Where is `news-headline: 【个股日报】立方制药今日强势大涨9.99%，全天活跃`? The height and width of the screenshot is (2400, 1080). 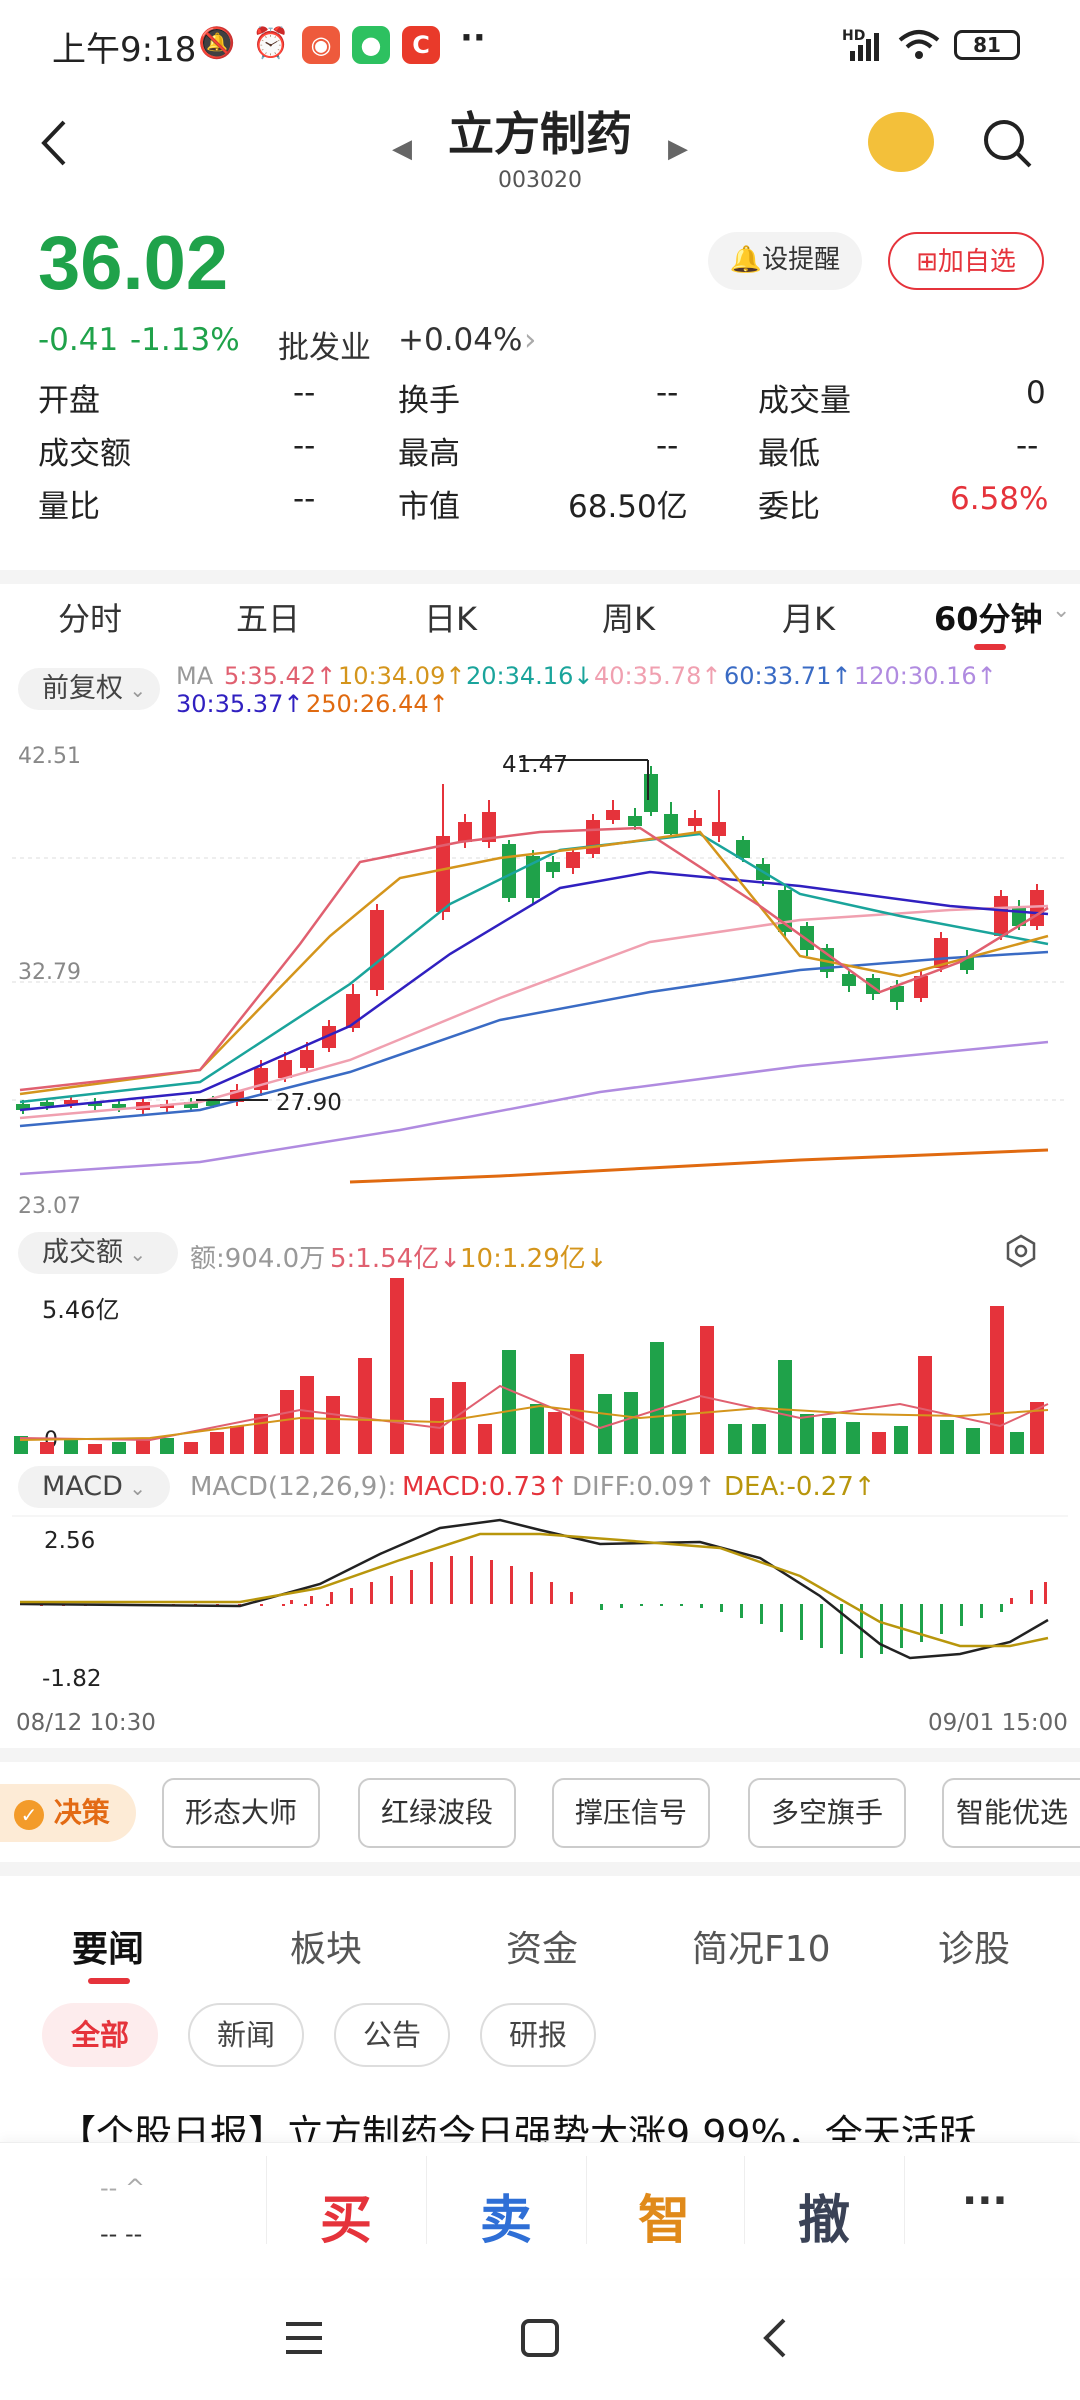
news-headline: 【个股日报】立方制药今日强势大涨9.99%，全天活跃 is located at coordinates (517, 2127).